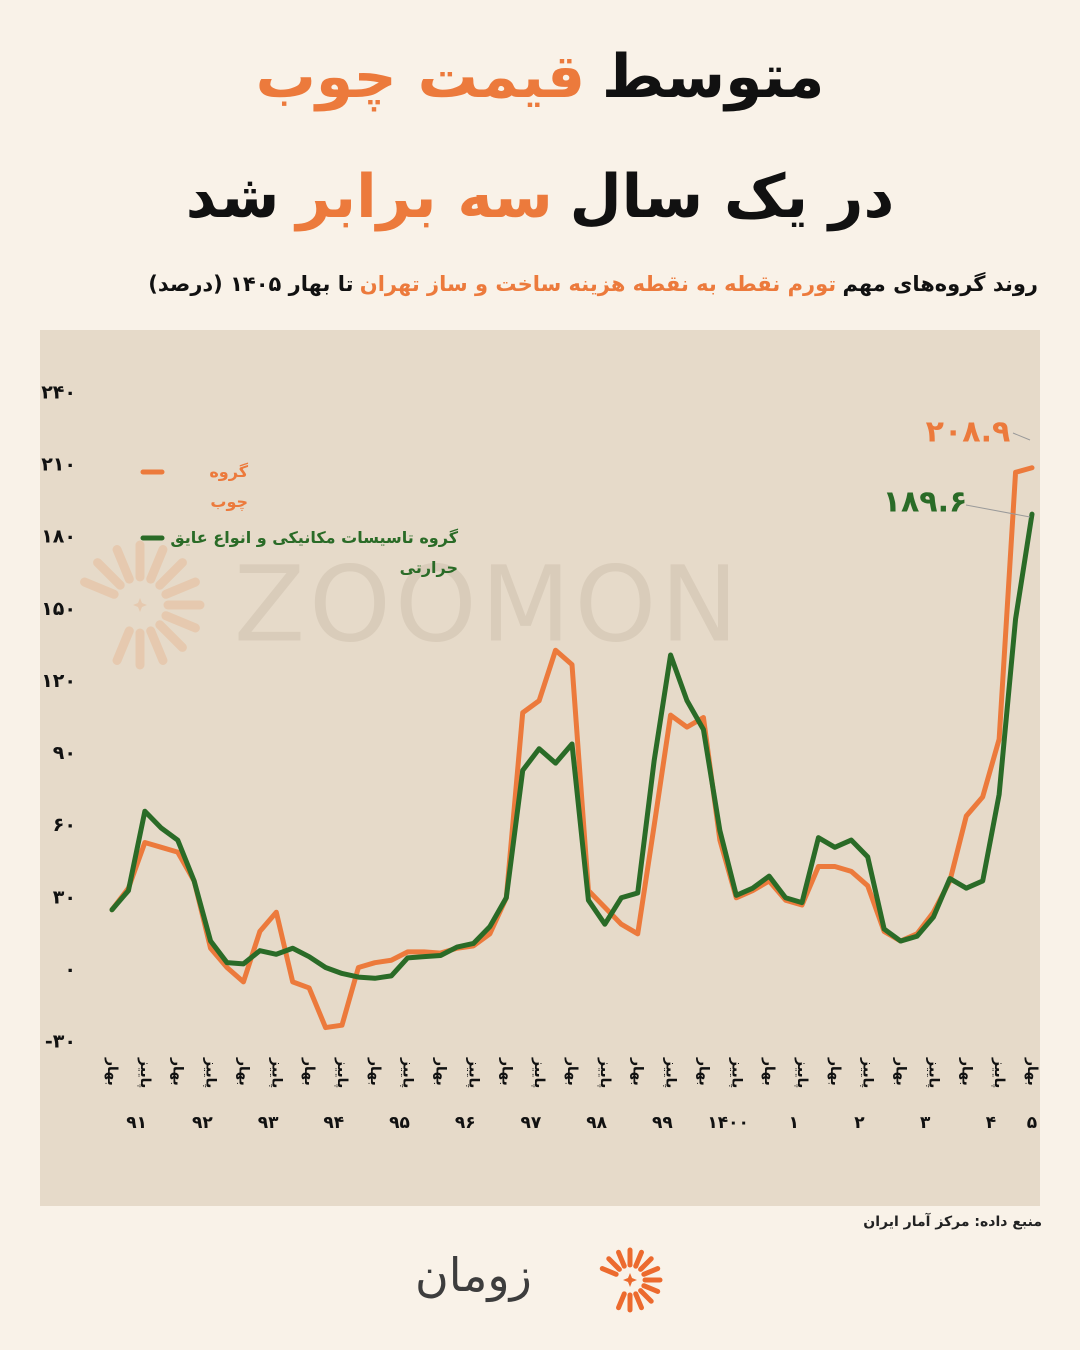  What do you see at coordinates (531, 1123) in the screenshot?
I see `x-group-label: ۹۷` at bounding box center [531, 1123].